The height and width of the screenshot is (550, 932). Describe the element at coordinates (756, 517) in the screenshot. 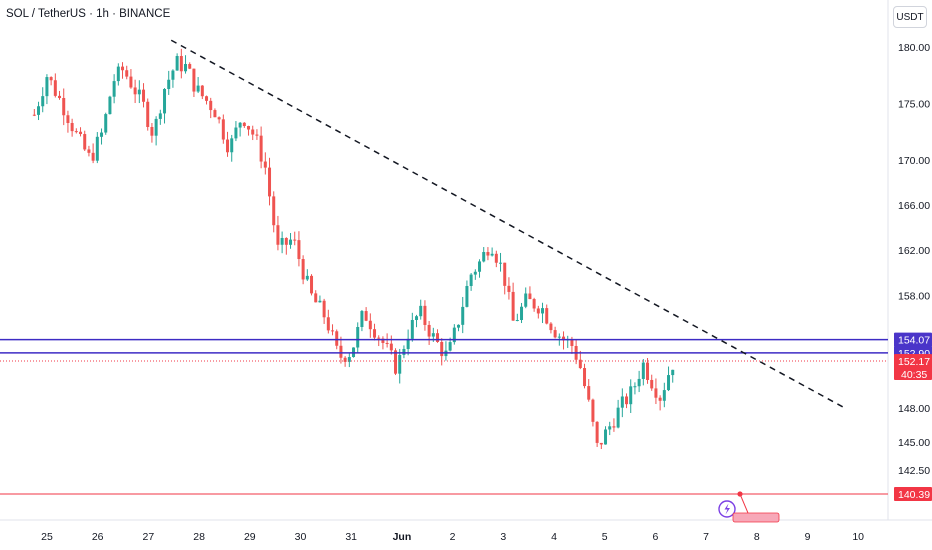

I see `alert-label-box` at that location.